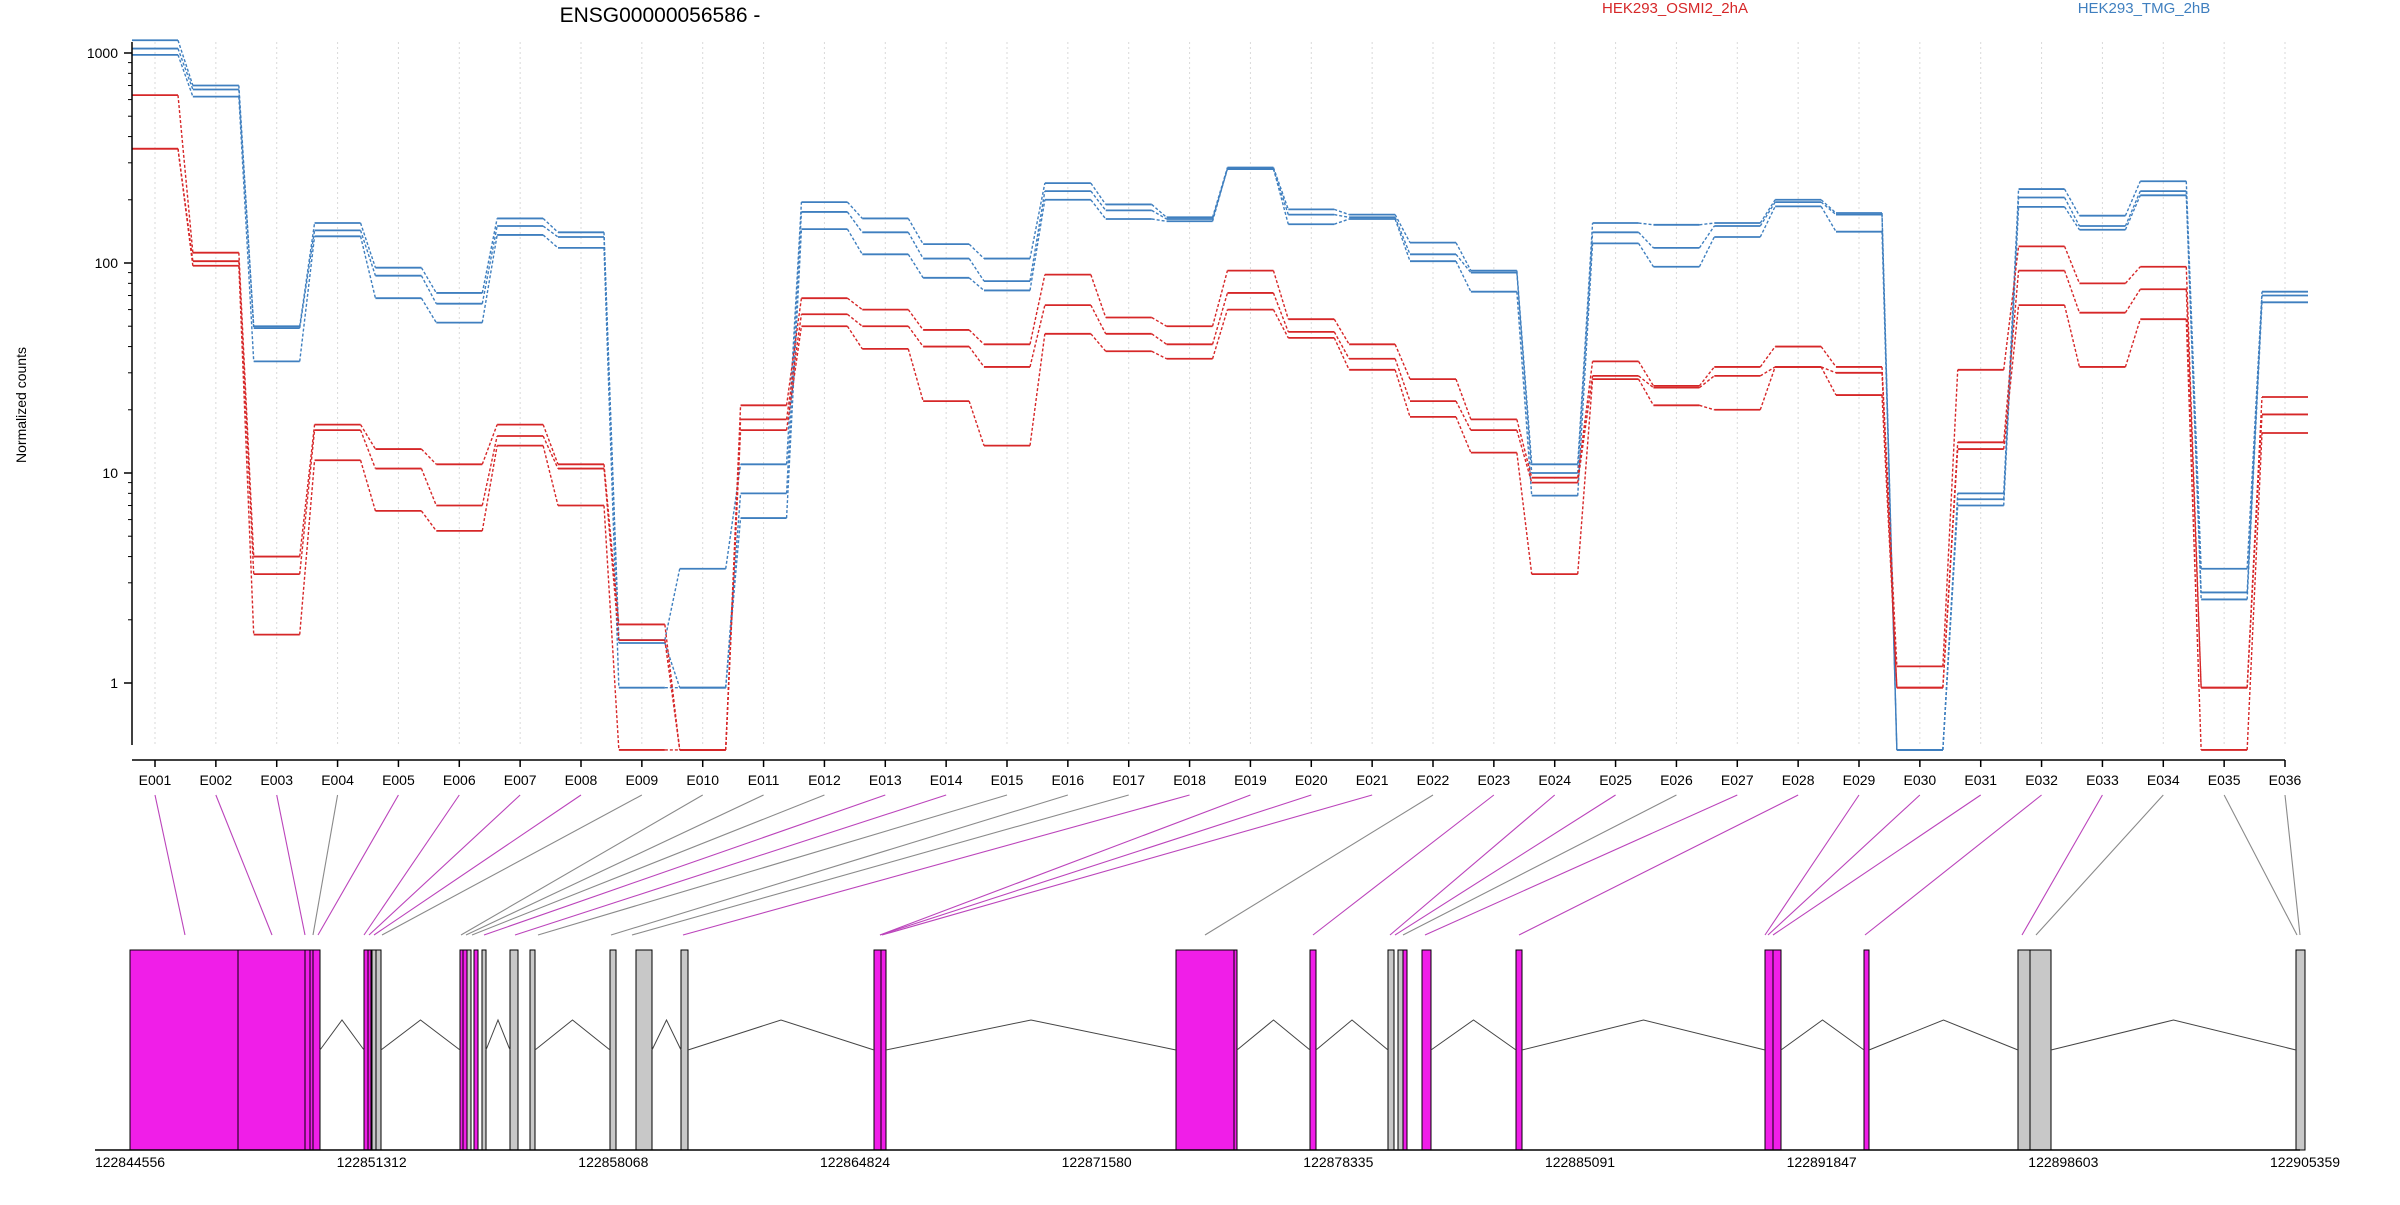  What do you see at coordinates (1615, 780) in the screenshot?
I see `x-tick-label: E025` at bounding box center [1615, 780].